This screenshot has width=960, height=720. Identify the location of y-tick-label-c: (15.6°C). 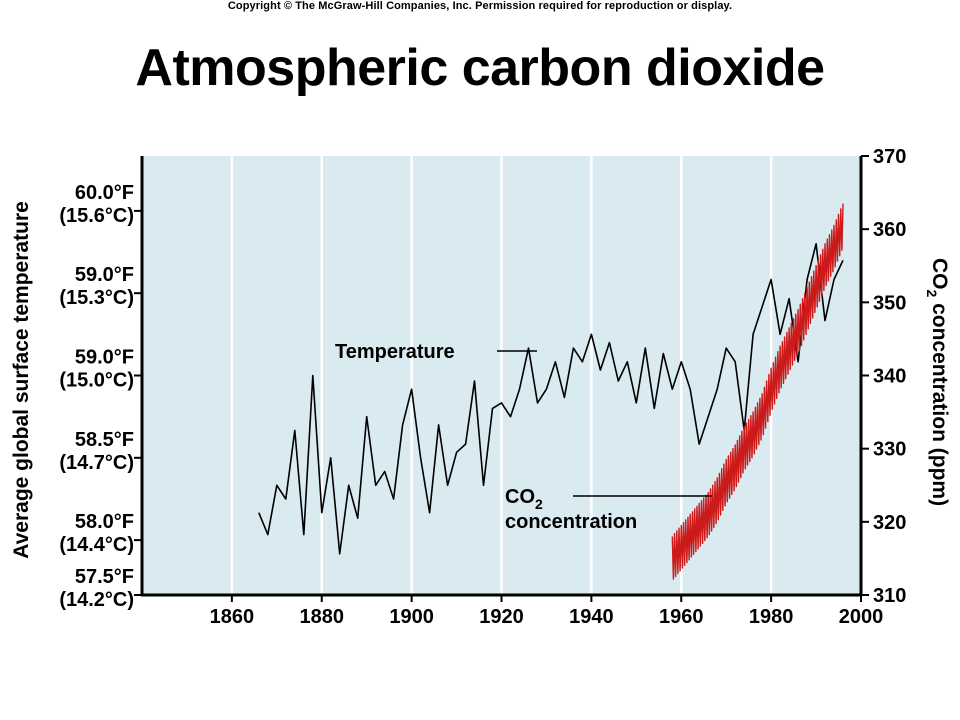
(96, 216).